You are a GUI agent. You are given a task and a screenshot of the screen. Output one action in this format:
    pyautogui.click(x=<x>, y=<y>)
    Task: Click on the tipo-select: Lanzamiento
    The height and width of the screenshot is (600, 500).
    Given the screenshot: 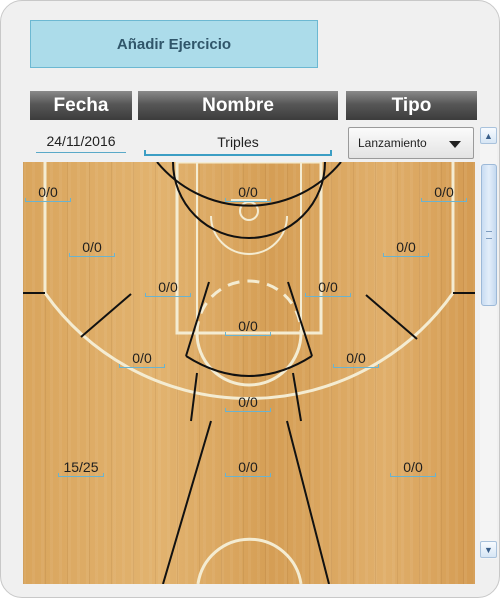 What is the action you would take?
    pyautogui.click(x=411, y=143)
    